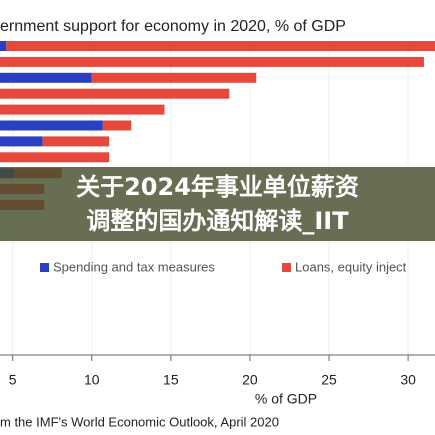 This screenshot has width=435, height=435. Describe the element at coordinates (171, 380) in the screenshot. I see `x-tick-label: 15` at that location.